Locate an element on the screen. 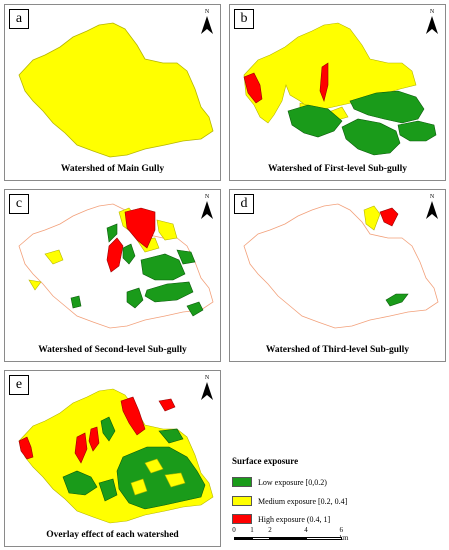  map-second-level is located at coordinates (116, 266).